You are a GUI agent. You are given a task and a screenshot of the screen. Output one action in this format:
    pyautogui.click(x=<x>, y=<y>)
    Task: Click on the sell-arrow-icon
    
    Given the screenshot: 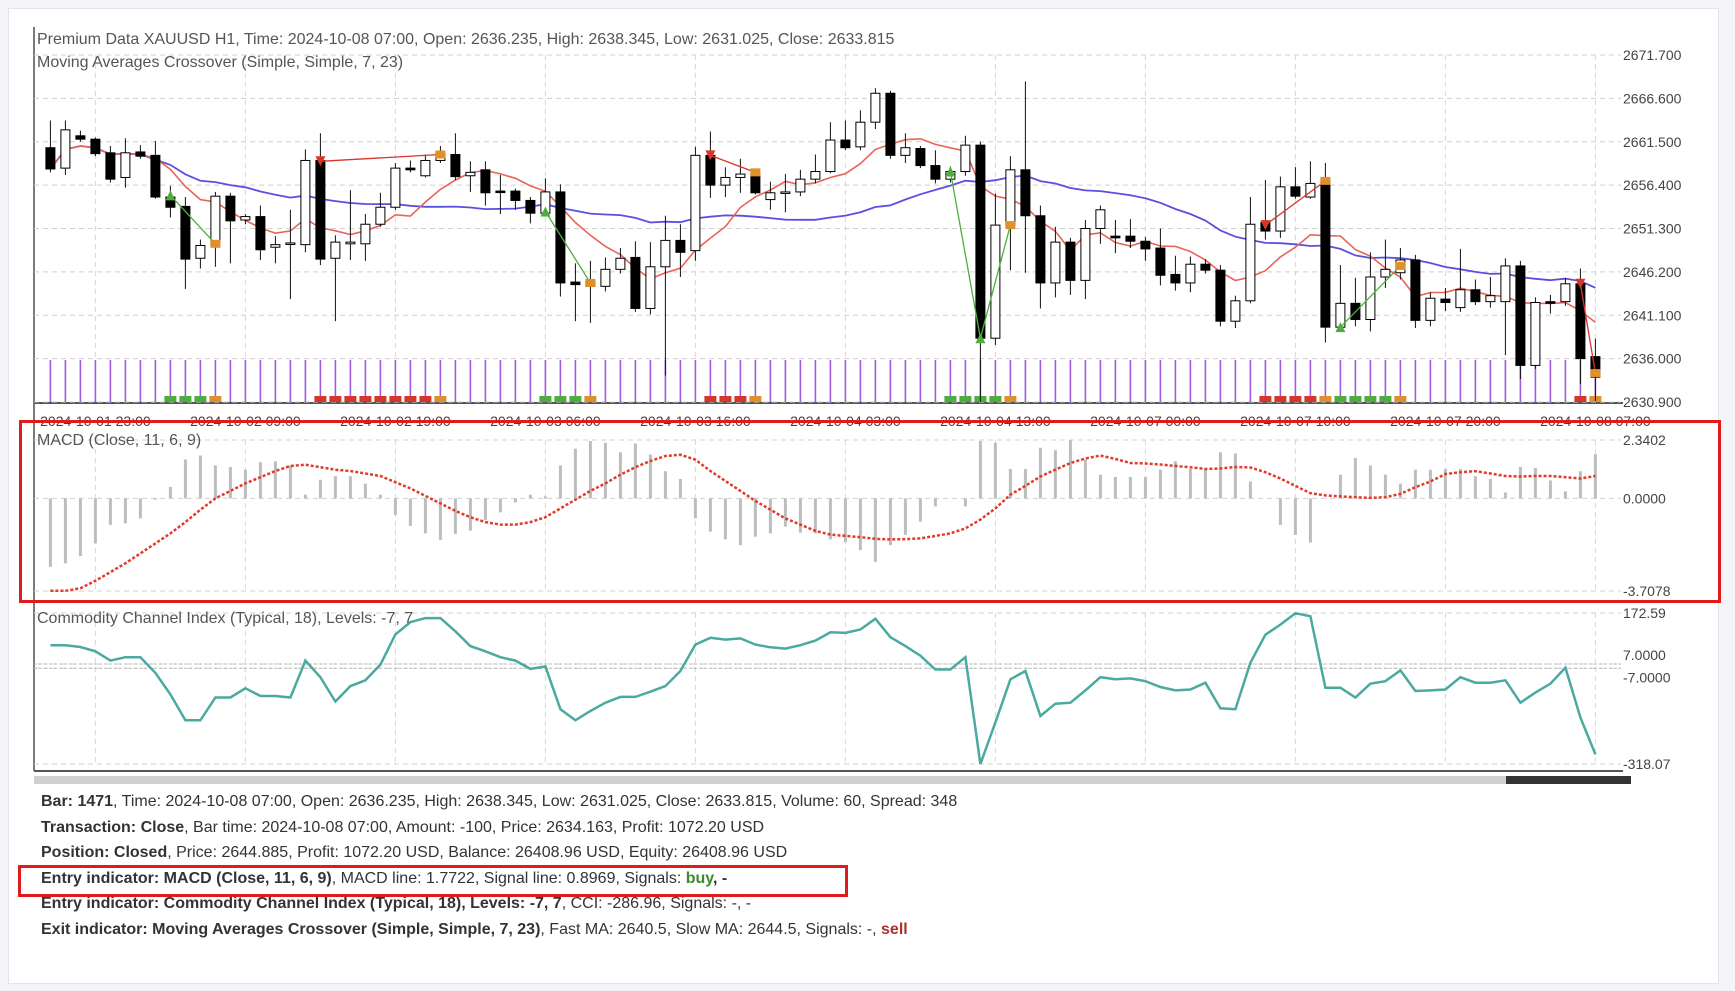 What is the action you would take?
    pyautogui.click(x=320, y=161)
    